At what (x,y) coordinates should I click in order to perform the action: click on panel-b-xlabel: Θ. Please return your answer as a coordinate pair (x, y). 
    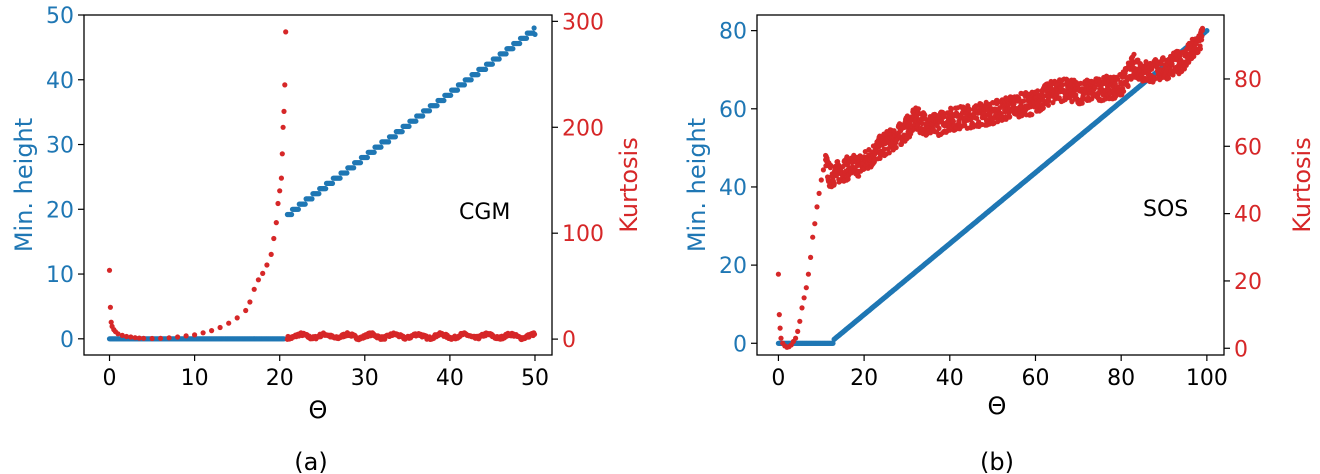
    Looking at the image, I should click on (997, 406).